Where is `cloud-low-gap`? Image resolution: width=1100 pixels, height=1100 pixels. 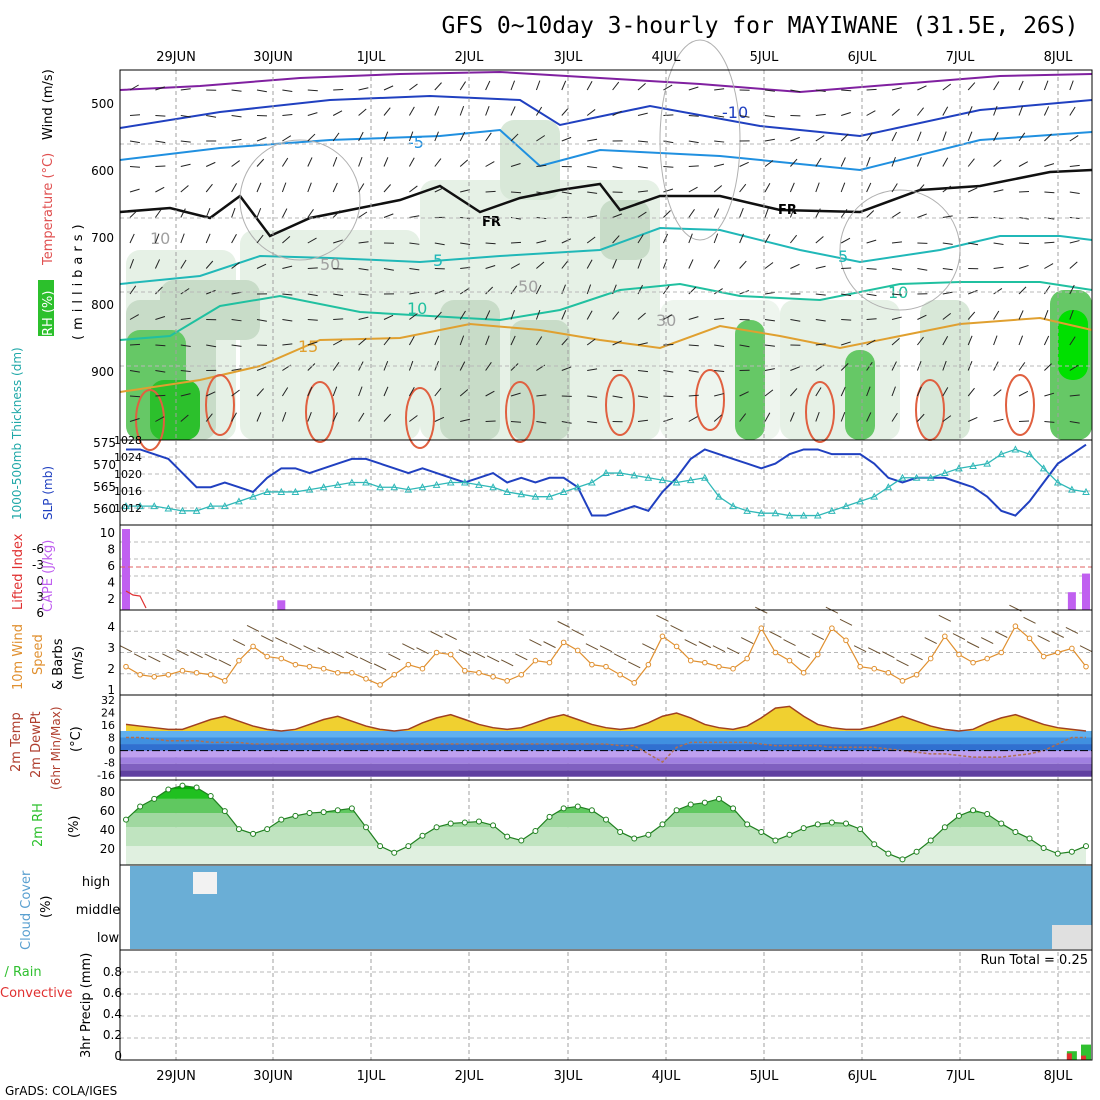 cloud-low-gap is located at coordinates (1072, 937).